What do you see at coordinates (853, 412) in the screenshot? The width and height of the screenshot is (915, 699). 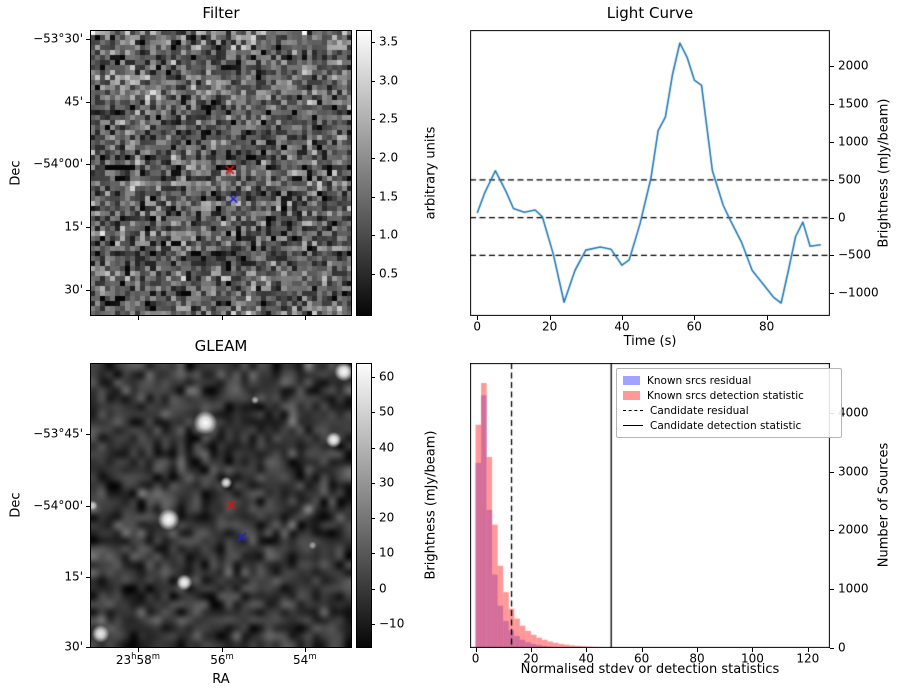 I see `tick-label: 4000` at bounding box center [853, 412].